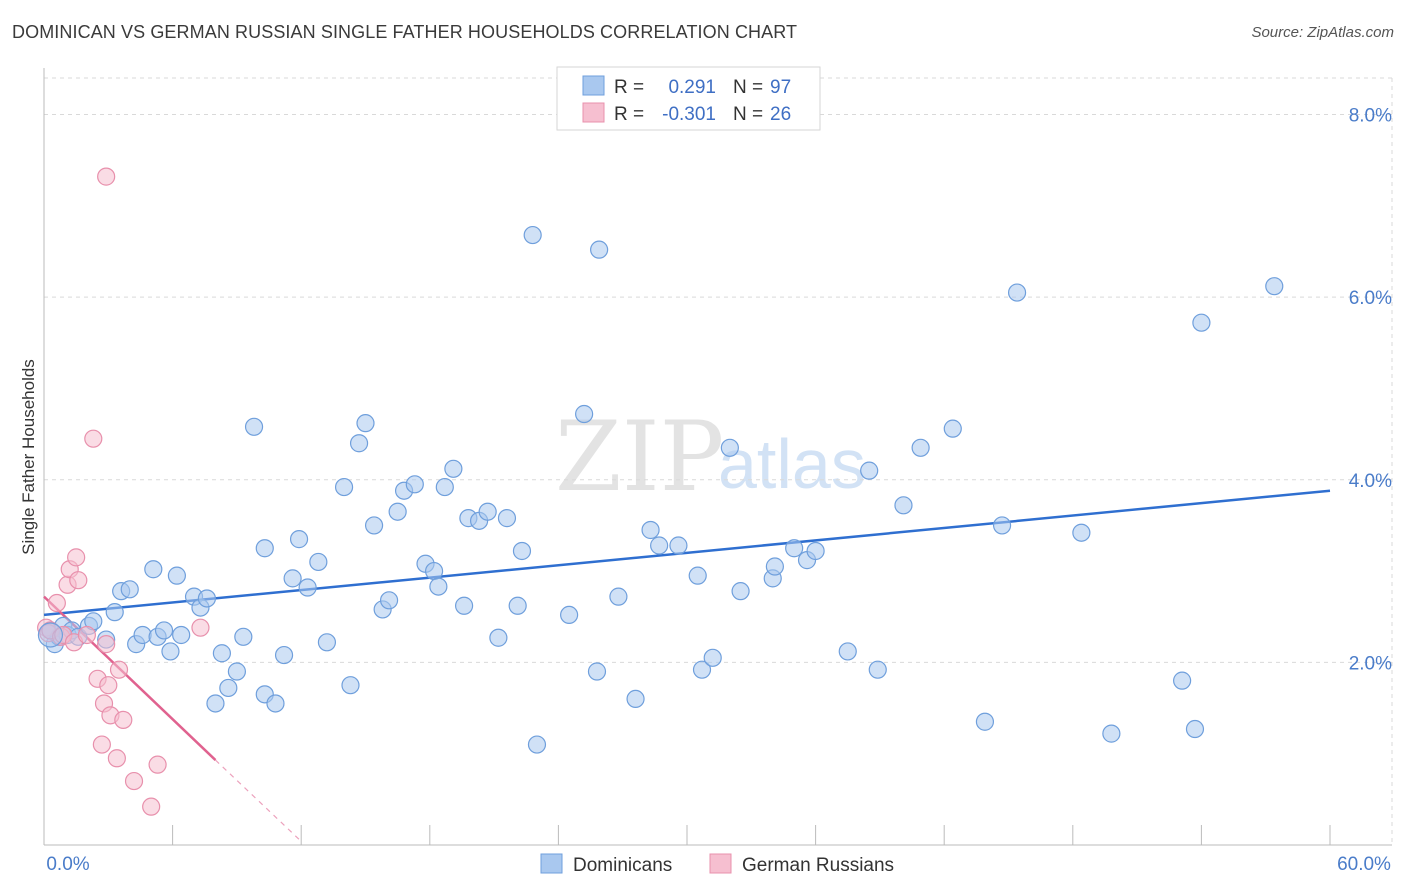  Describe the element at coordinates (629, 114) in the screenshot. I see `legend-r-label-german-russians: R =` at that location.